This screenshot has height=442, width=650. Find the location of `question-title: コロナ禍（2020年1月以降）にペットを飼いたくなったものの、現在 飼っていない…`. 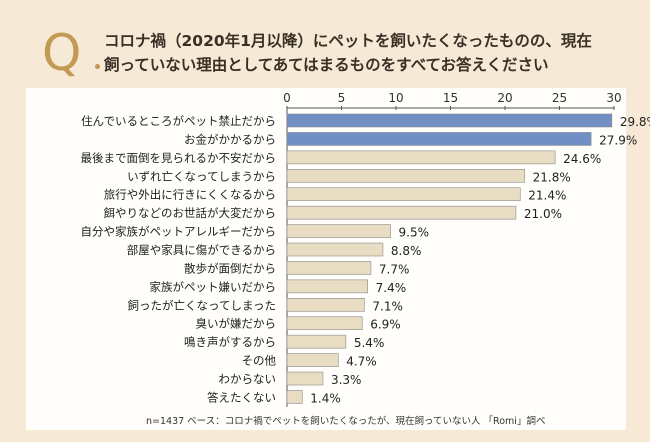

question-title: コロナ禍（2020年1月以降）にペットを飼いたくなったものの、現在 飼っていない… is located at coordinates (369, 53).